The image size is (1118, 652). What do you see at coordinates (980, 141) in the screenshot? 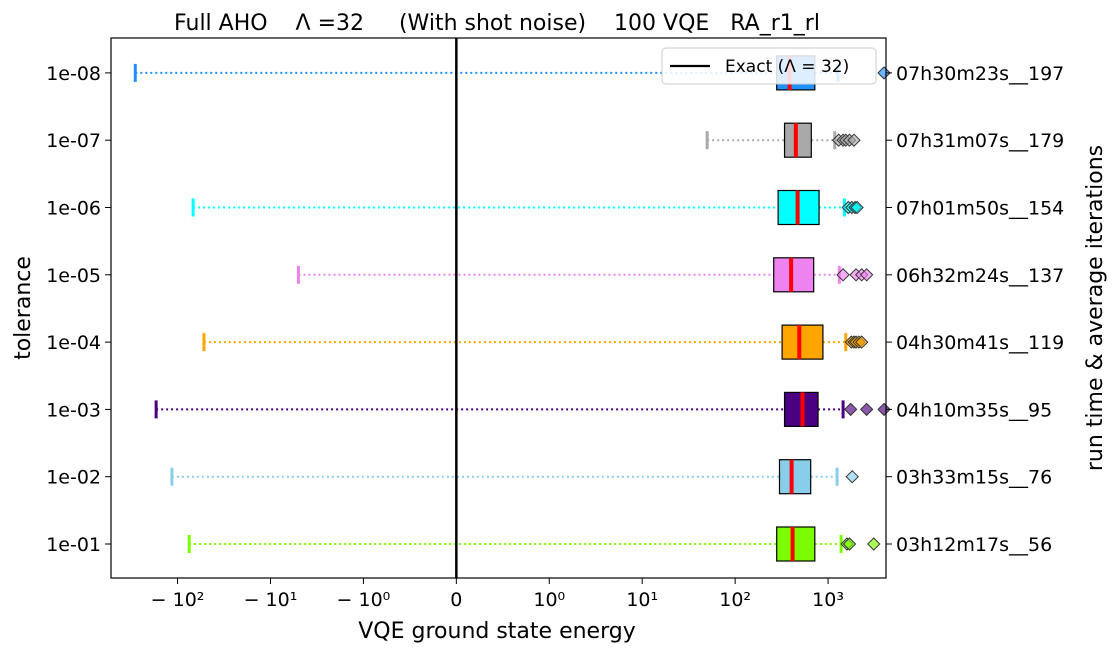
I see `y-right-tick-label-1e-07: 07h31m07s__179` at bounding box center [980, 141].